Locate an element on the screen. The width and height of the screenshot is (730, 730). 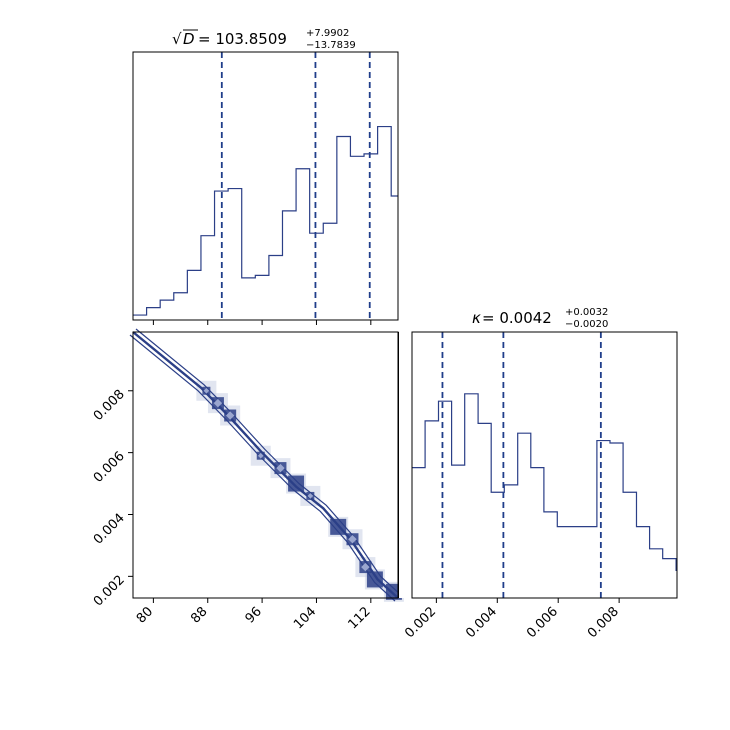
sqrtD-upper-error: +7.9902 is located at coordinates (327, 33).